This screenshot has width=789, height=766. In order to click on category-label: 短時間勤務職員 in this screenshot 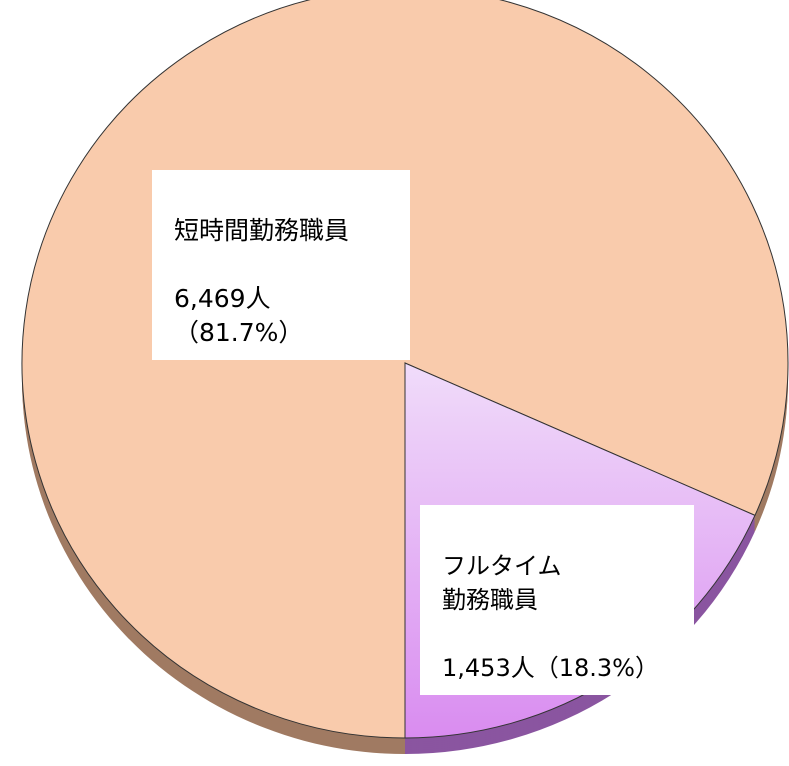, I will do `click(262, 230)`.